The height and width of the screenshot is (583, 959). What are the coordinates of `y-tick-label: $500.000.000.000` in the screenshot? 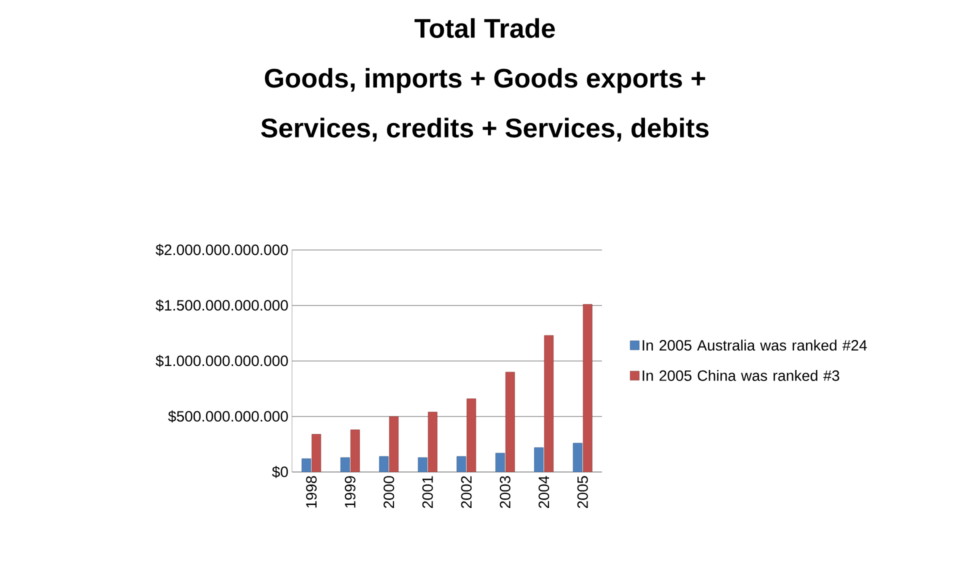 It's located at (228, 416).